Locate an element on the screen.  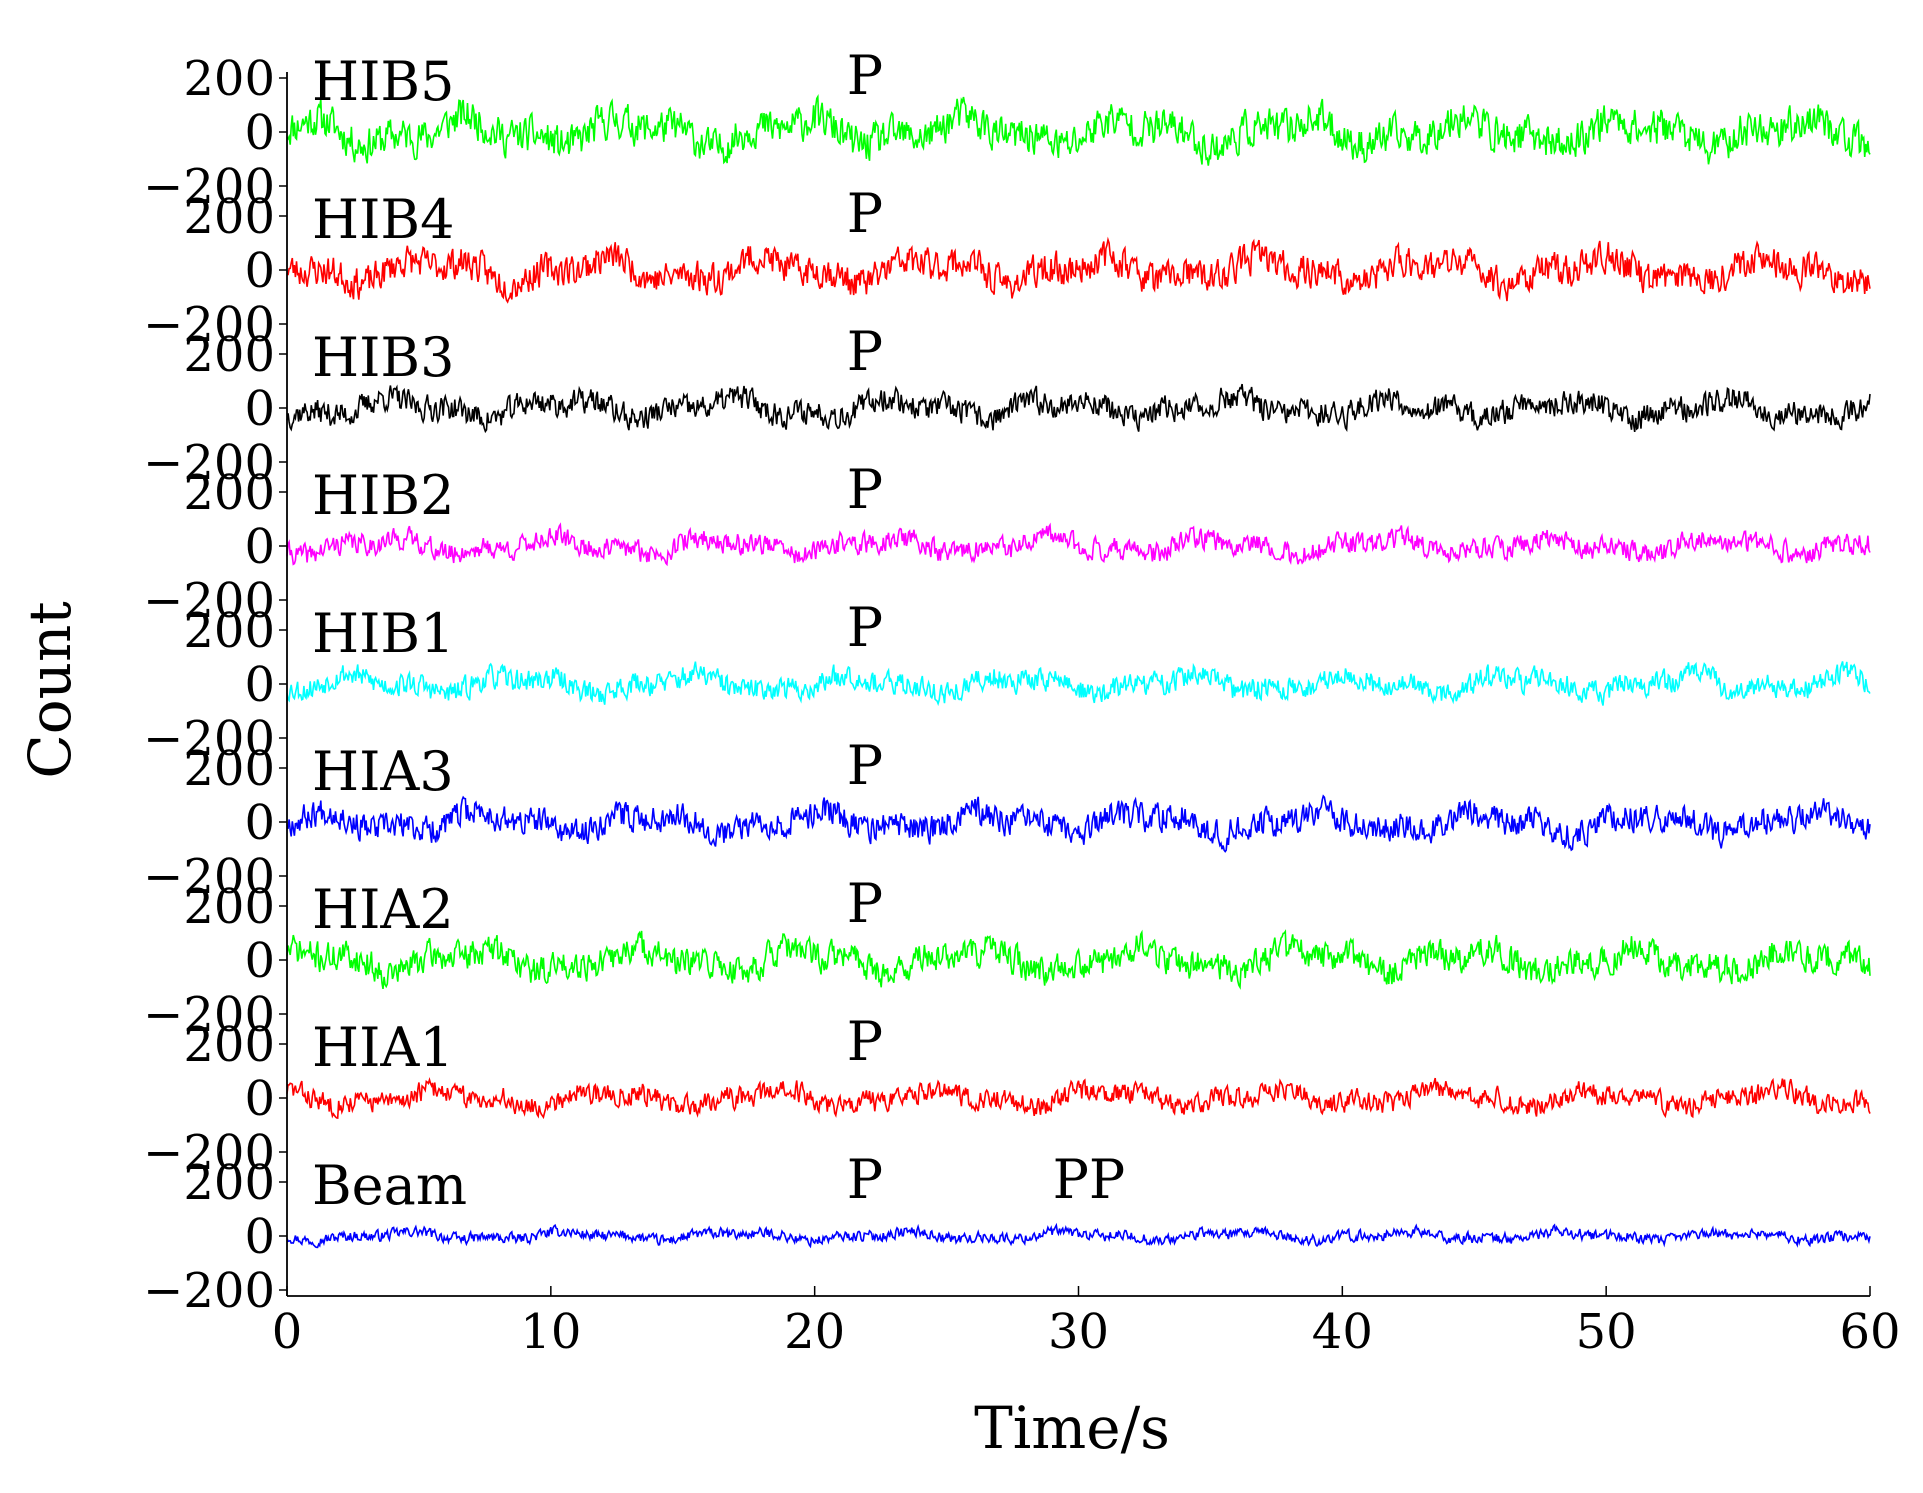
trace-hib1 is located at coordinates (1078, 684).